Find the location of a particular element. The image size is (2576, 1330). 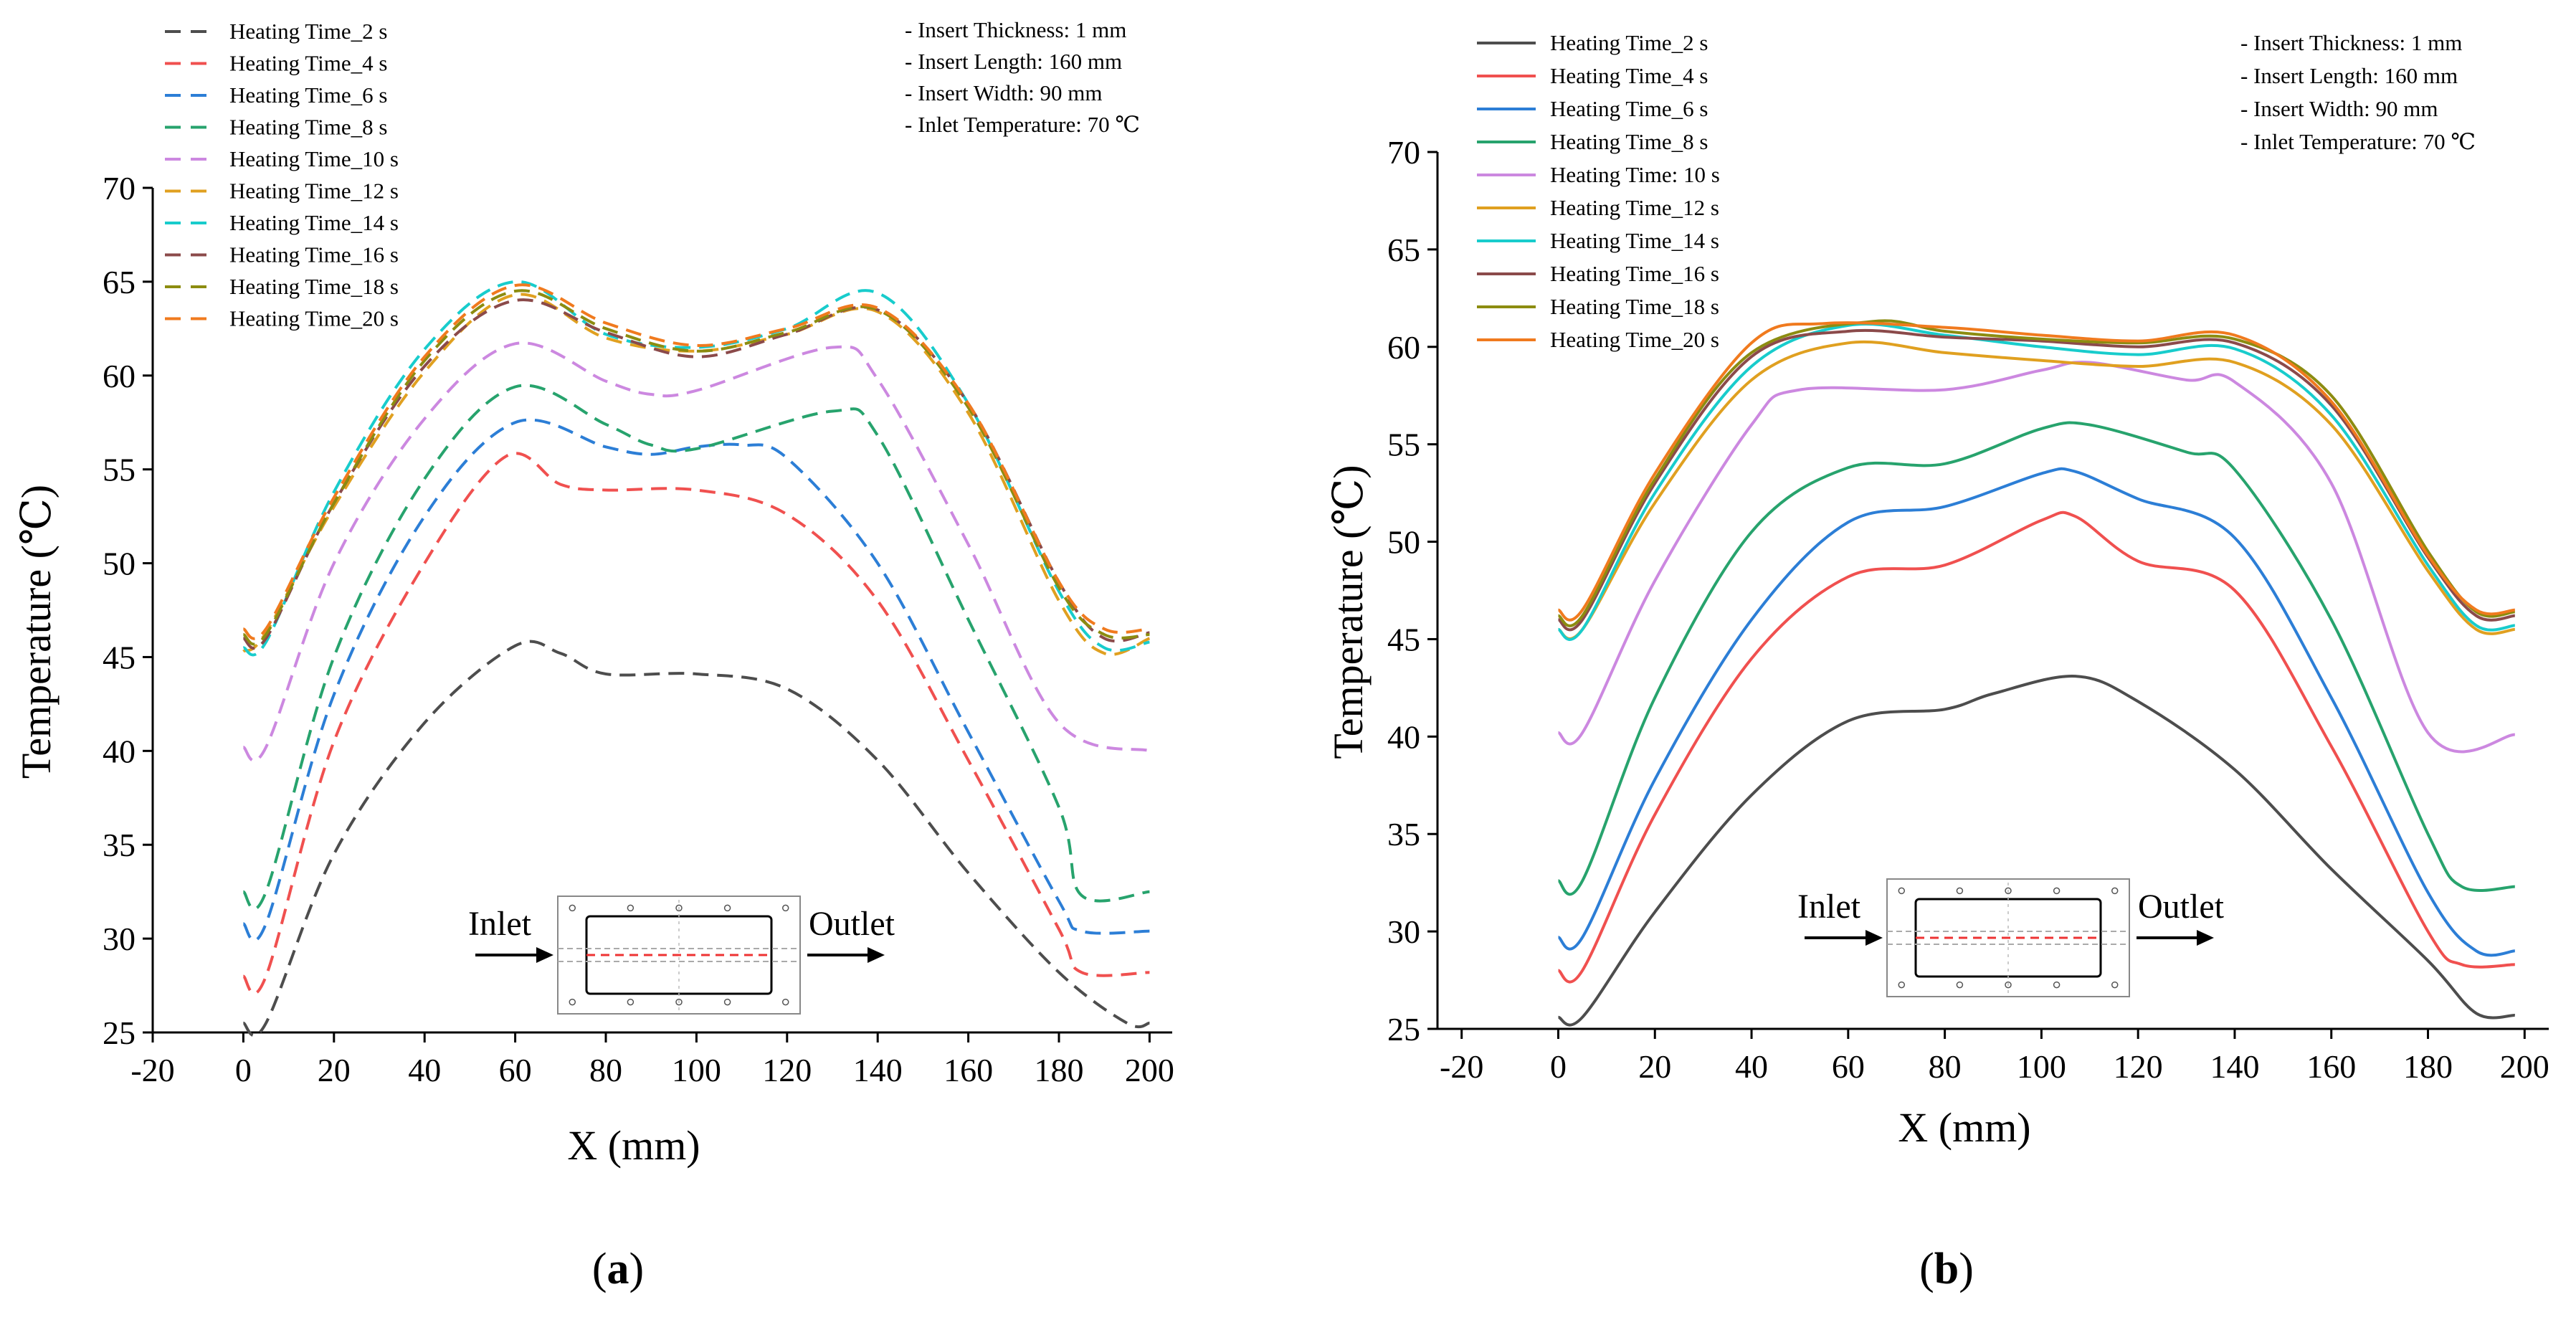

parameter-note: - Insert Length: 160 mm is located at coordinates (1014, 61).